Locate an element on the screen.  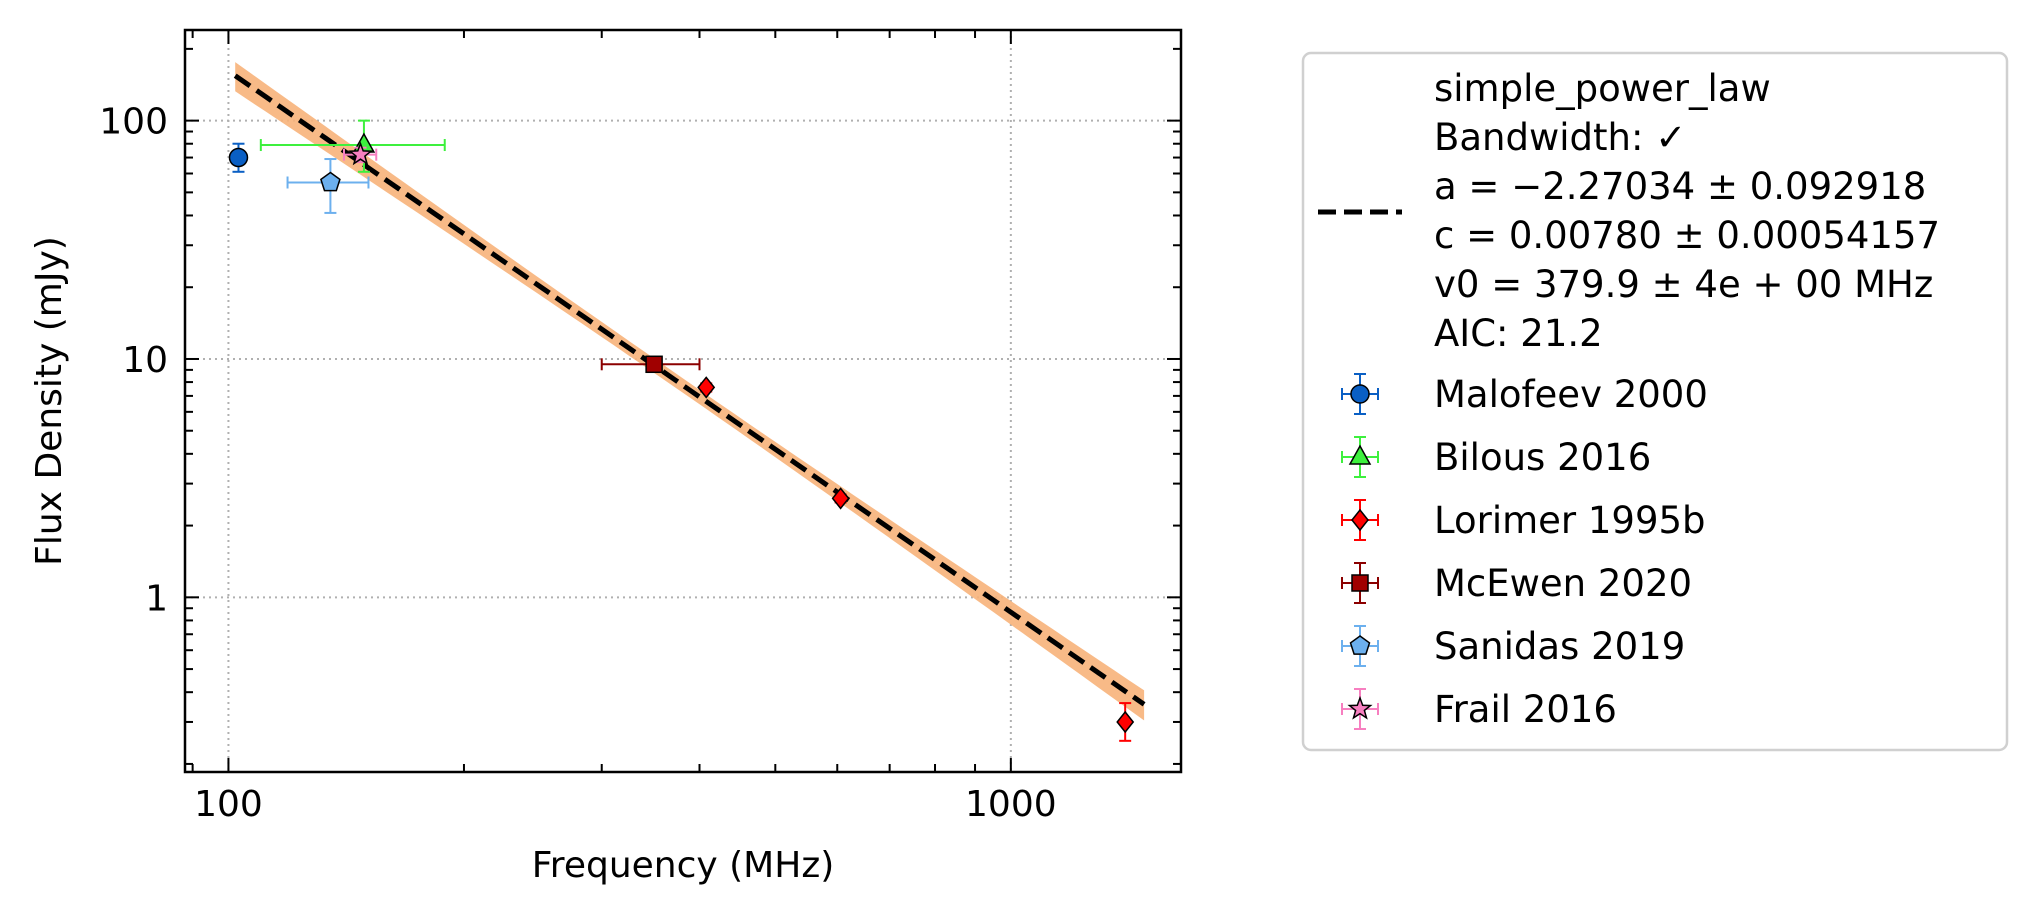
legend-label: Malofeev 2000 is located at coordinates (1571, 394).